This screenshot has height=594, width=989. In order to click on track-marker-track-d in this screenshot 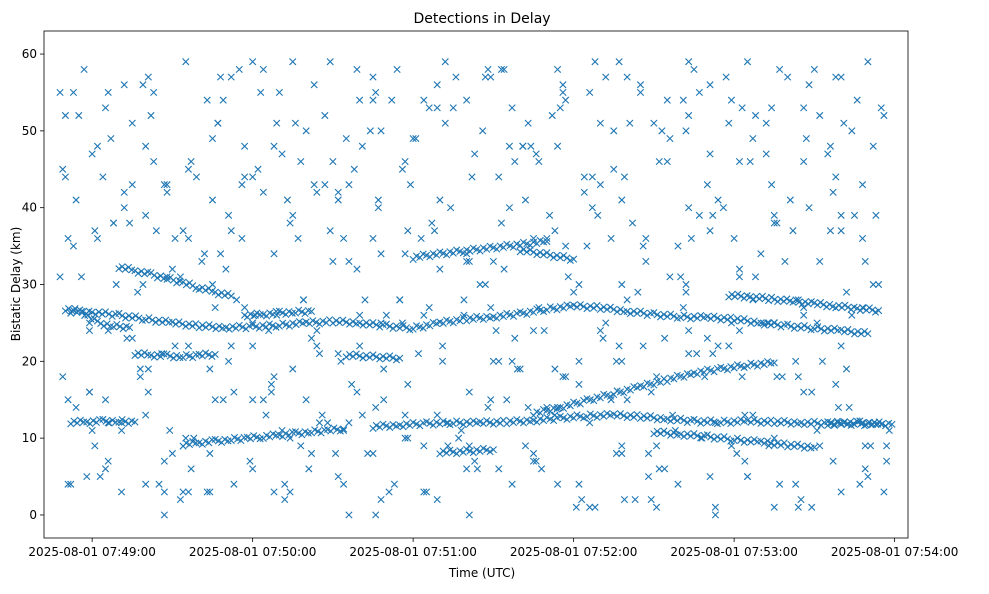, I will do `click(212, 356)`.